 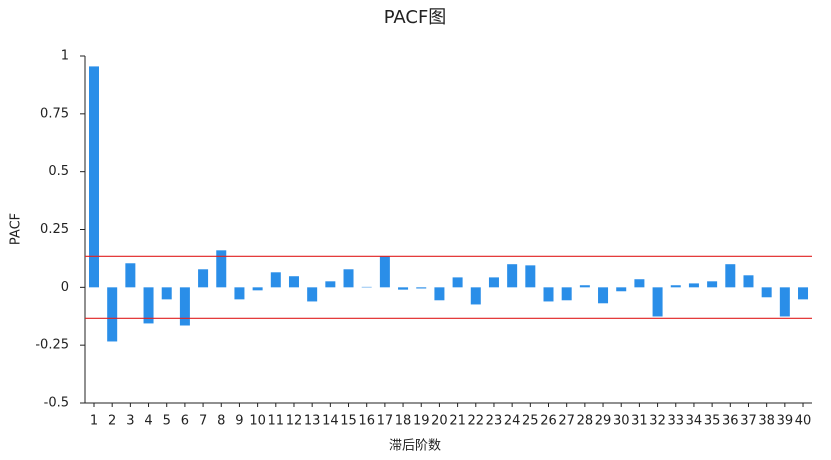 What do you see at coordinates (52, 345) in the screenshot?
I see `y-tick-label: -0.25` at bounding box center [52, 345].